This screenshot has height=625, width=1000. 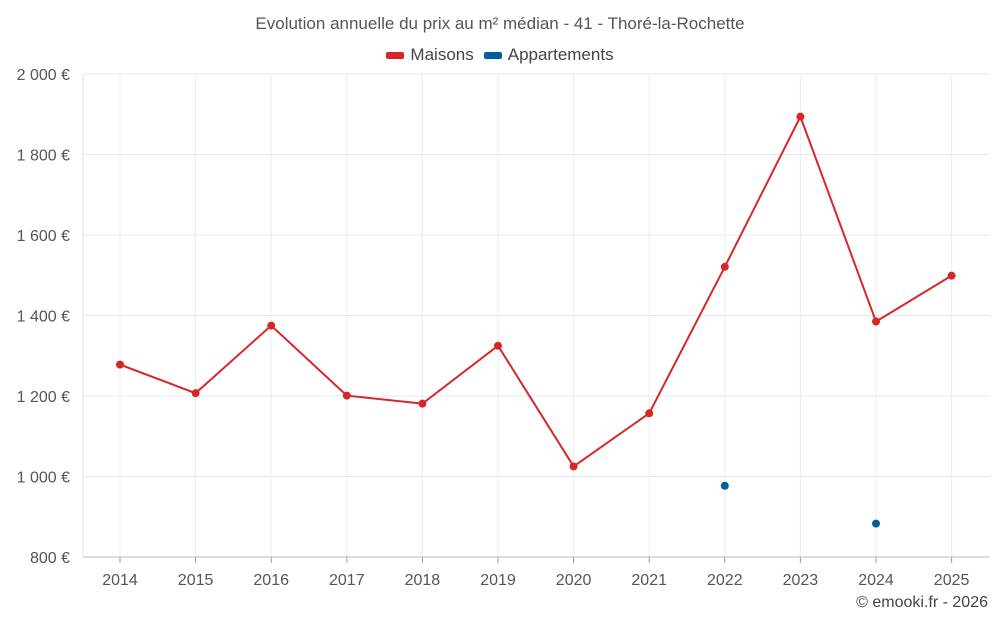 What do you see at coordinates (120, 580) in the screenshot?
I see `x-tick-label: 2014` at bounding box center [120, 580].